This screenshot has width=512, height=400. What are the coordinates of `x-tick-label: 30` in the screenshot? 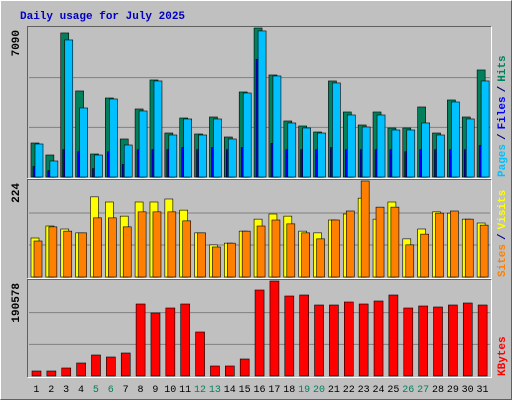 It's located at (468, 390).